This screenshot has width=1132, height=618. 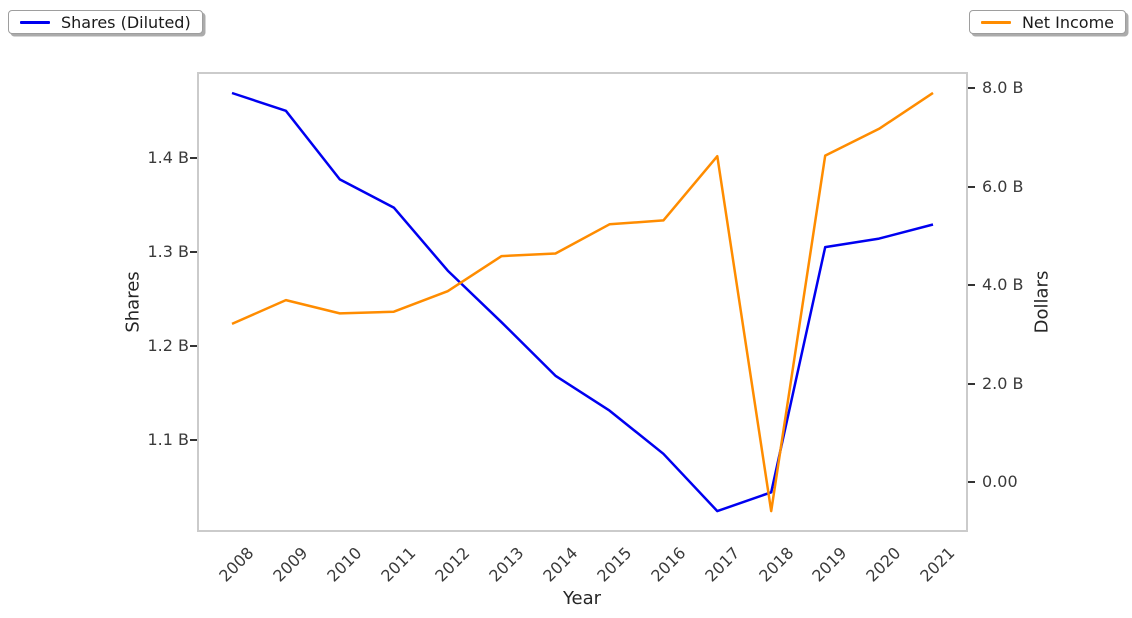 I want to click on x-tick-label: 2018, so click(x=775, y=564).